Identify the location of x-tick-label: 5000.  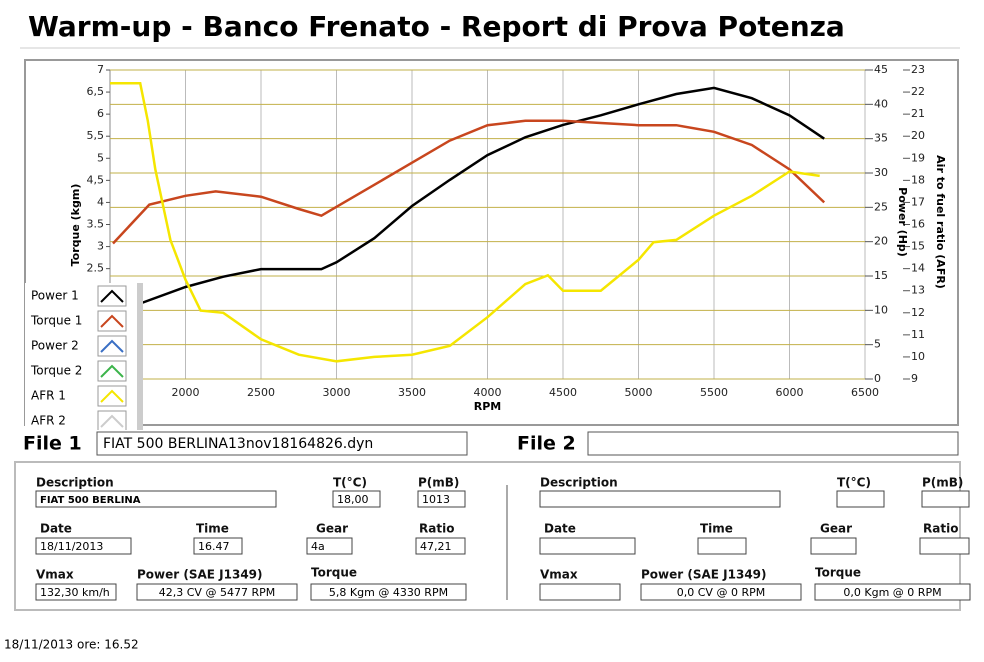
(639, 392).